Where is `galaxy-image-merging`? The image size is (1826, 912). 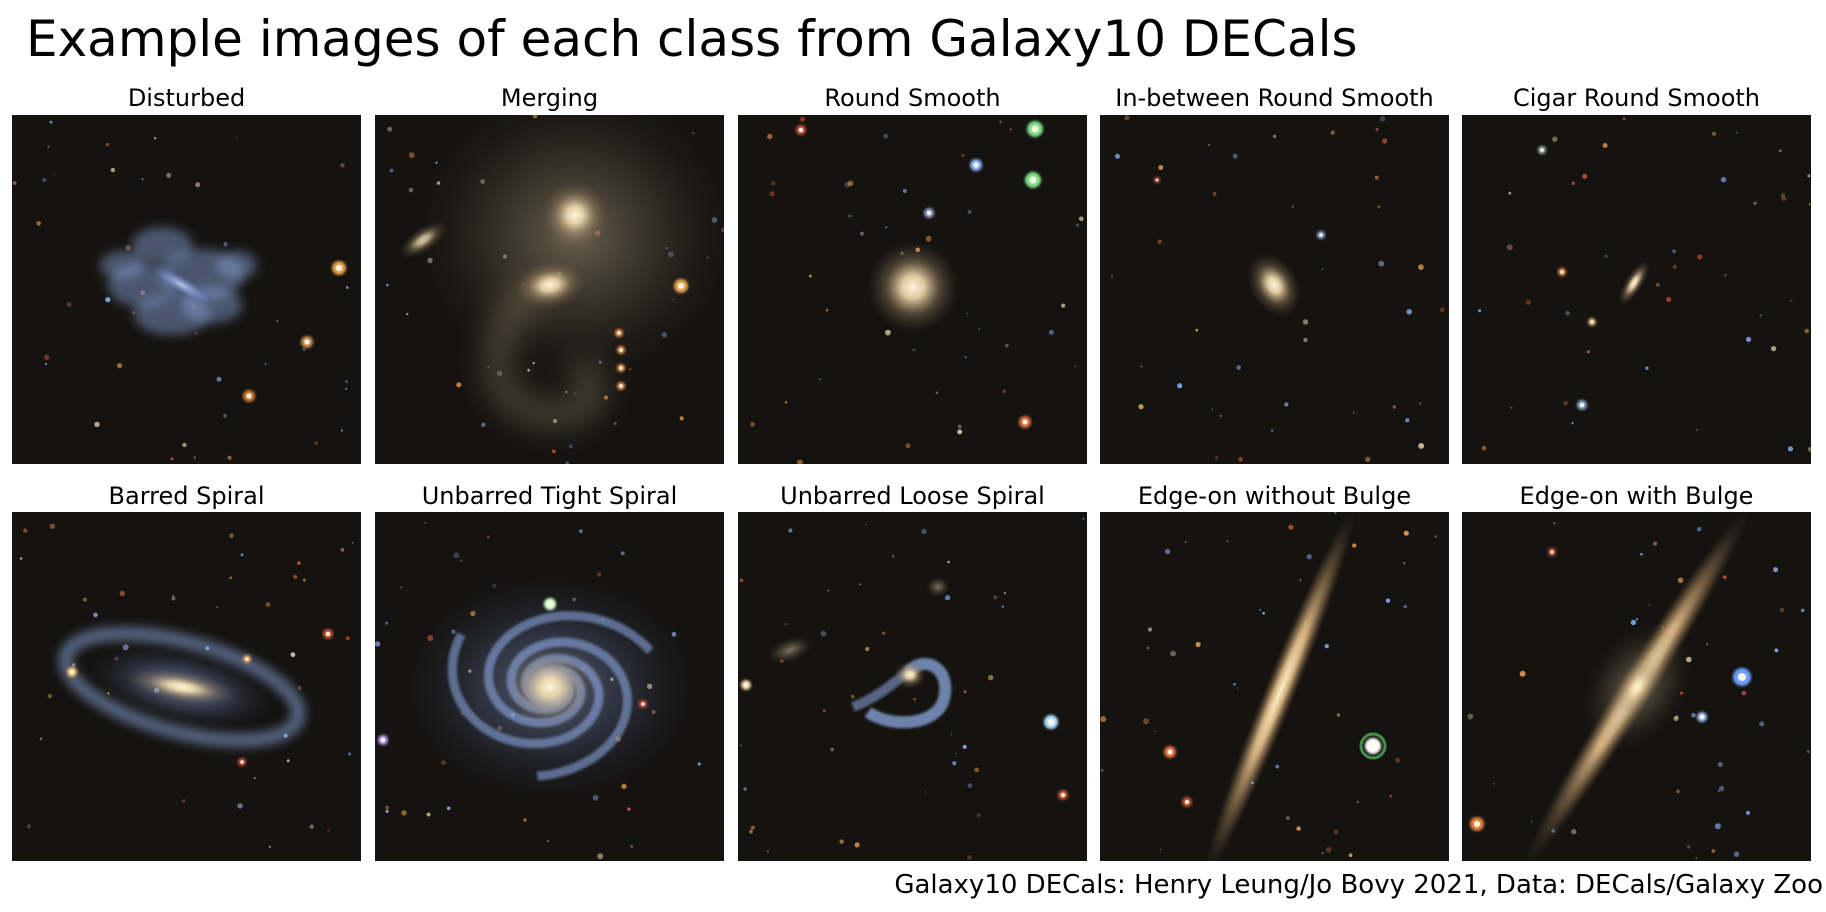 galaxy-image-merging is located at coordinates (549, 289).